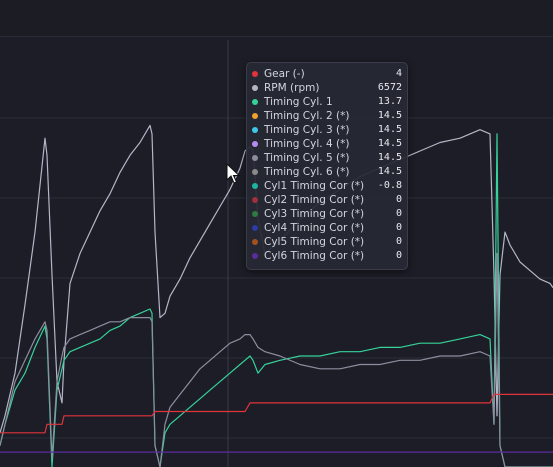 This screenshot has height=467, width=553. I want to click on tooltip-series-label: Cyl6 Timing Cor (*), so click(314, 256).